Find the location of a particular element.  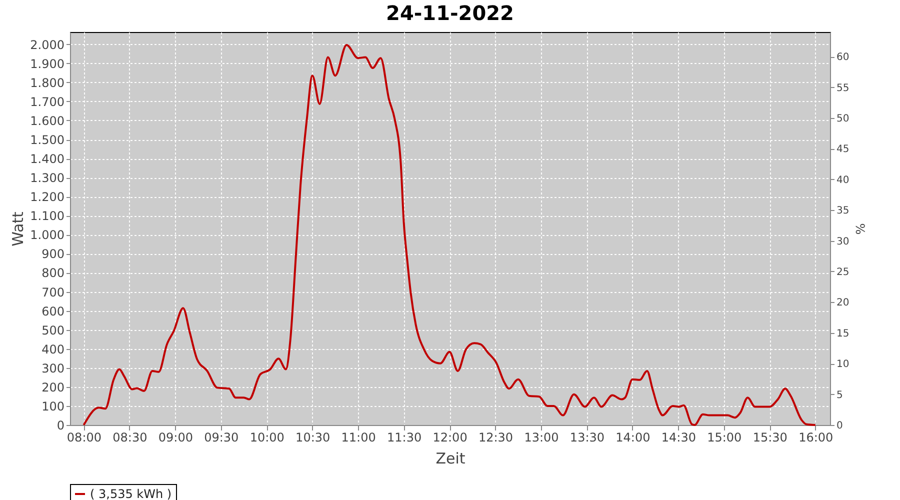

y2-tick-label: 50 is located at coordinates (843, 118).